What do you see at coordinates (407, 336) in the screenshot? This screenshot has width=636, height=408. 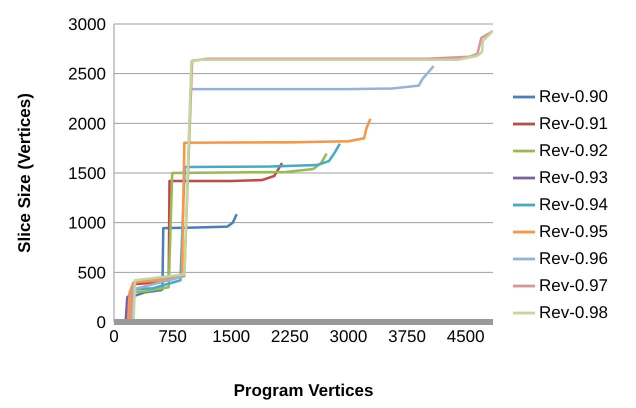 I see `x-tick-label: 3750` at bounding box center [407, 336].